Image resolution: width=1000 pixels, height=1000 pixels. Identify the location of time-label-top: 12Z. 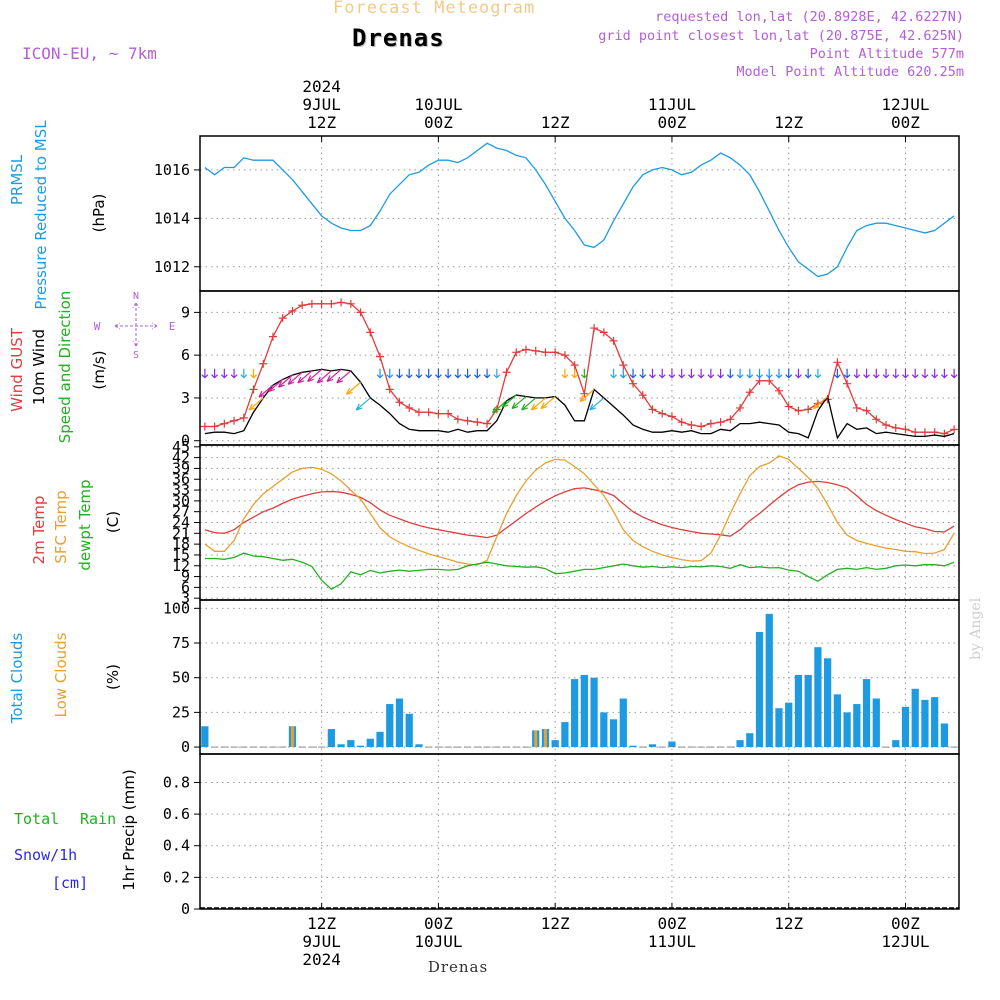
(788, 122).